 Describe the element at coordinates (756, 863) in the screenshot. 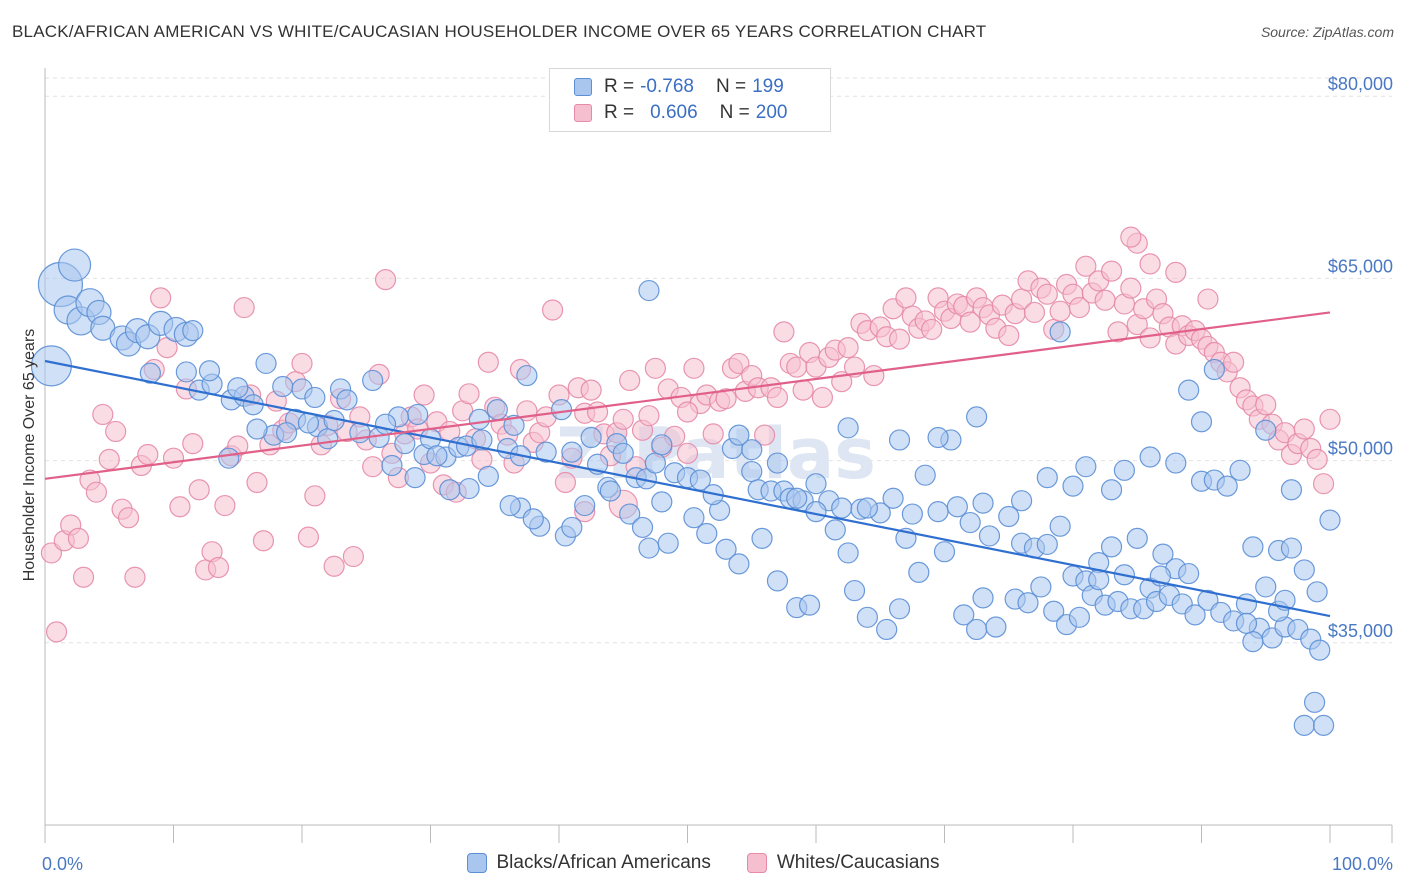

I see `legend-swatch-whites` at that location.